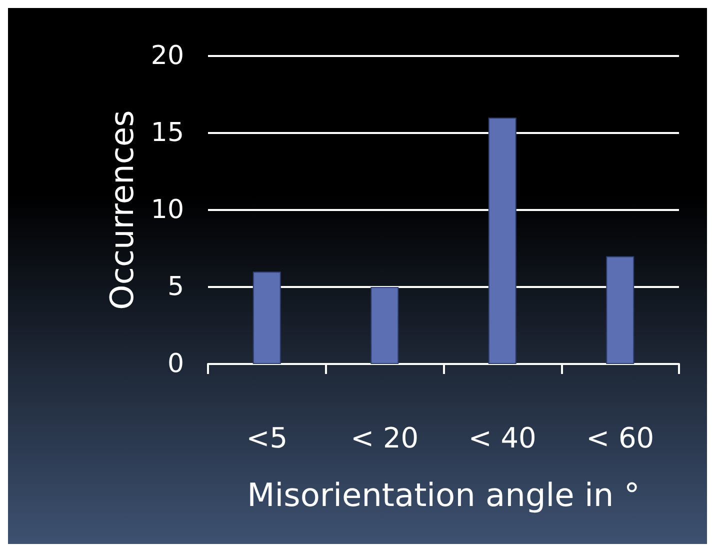 The height and width of the screenshot is (552, 715). What do you see at coordinates (502, 438) in the screenshot?
I see `x-tick-label: < 40` at bounding box center [502, 438].